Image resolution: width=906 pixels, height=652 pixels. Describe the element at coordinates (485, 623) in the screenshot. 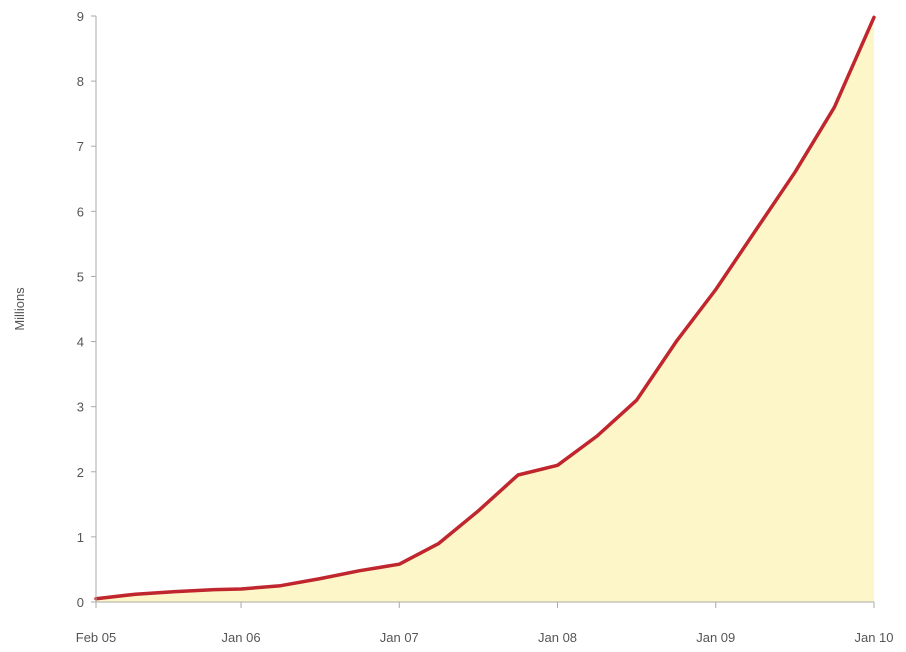

I see `x-ticks: Feb 05 Jan 06 Jan 07 Jan 08 Jan 09 Jan 10` at that location.